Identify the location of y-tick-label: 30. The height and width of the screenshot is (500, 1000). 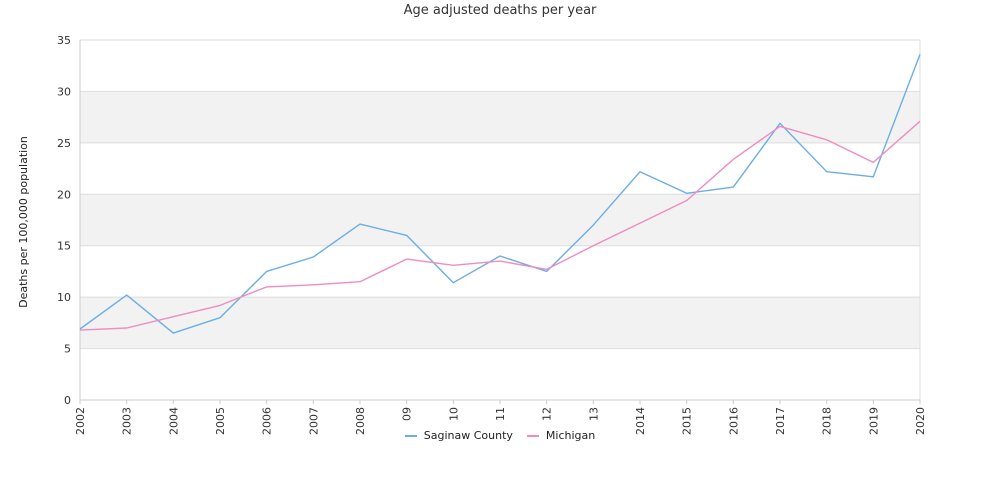
(64, 91).